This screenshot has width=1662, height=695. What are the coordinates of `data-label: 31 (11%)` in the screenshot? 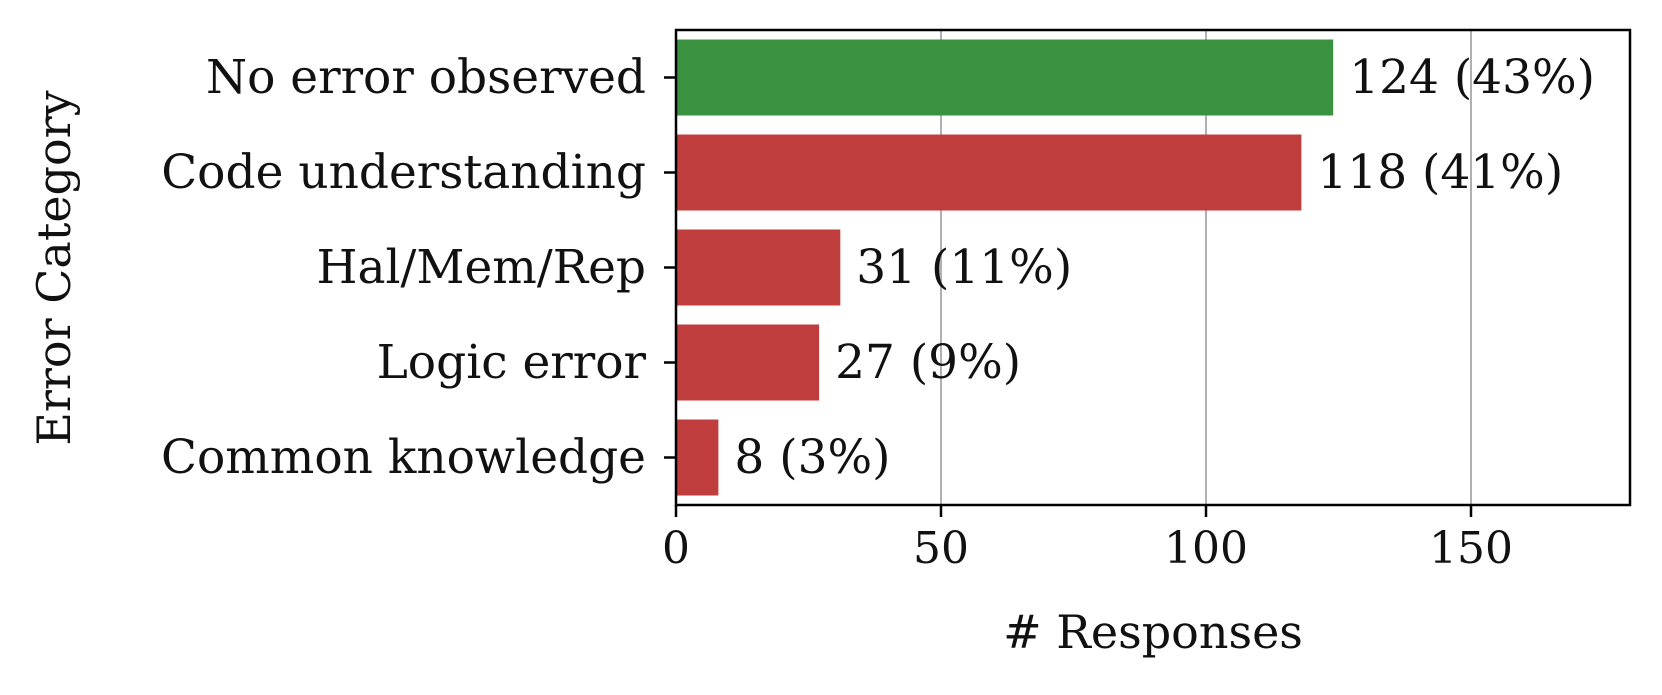 It's located at (964, 267).